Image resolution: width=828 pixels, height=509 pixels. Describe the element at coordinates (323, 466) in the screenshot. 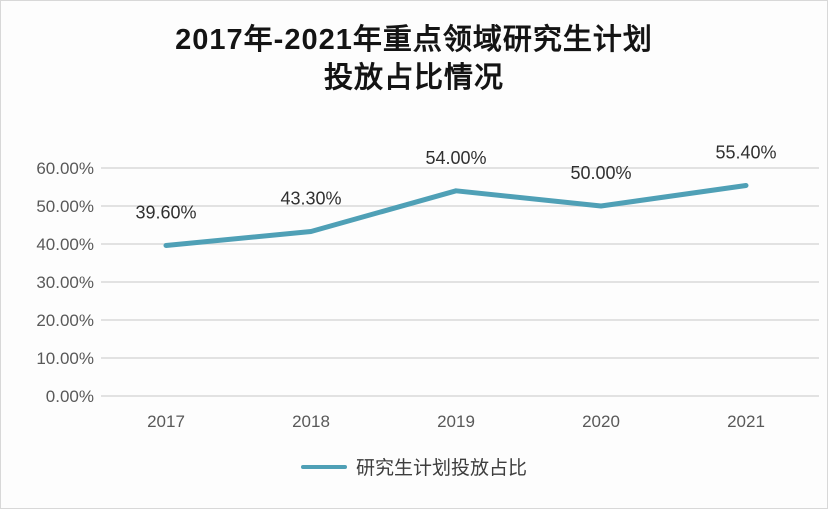

I see `legend-line-marker` at that location.